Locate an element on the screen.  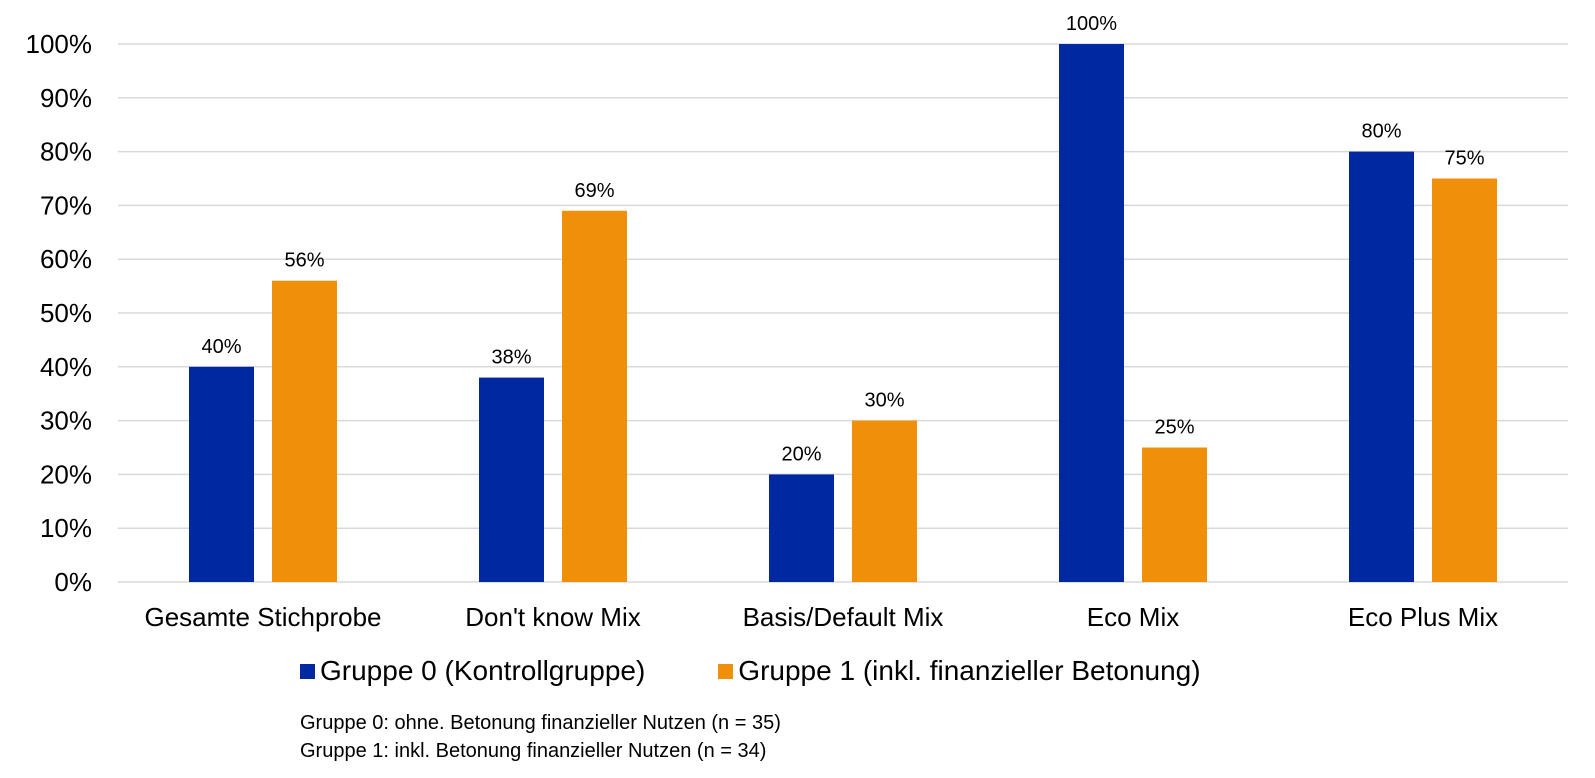
x-tick-label: Eco Mix is located at coordinates (1133, 617).